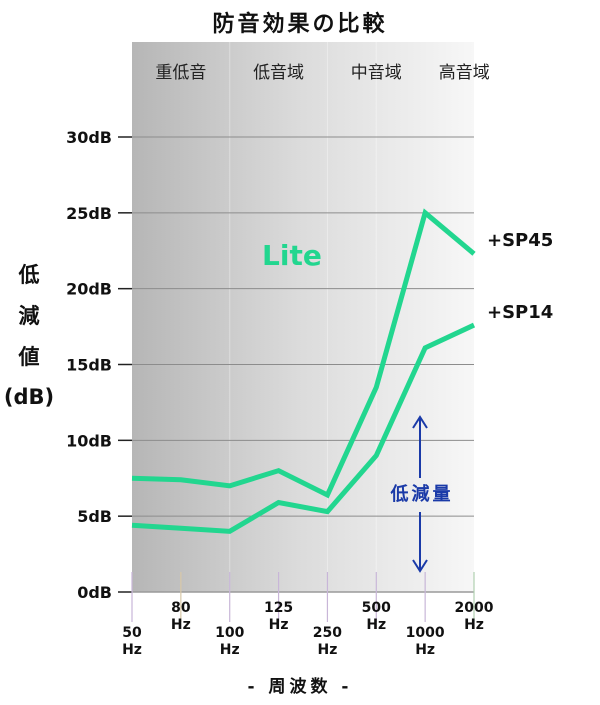  Describe the element at coordinates (278, 73) in the screenshot. I see `band-label: 低音域` at that location.